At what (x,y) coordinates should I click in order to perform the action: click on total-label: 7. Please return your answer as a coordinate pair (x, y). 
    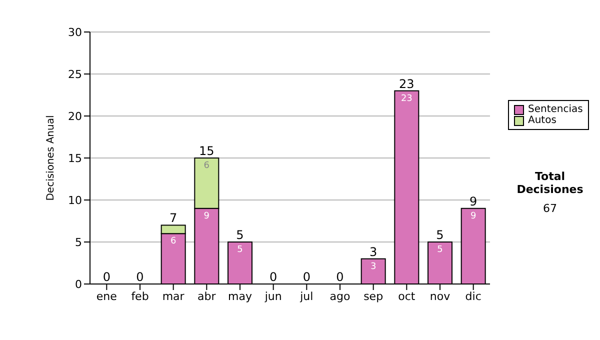
    Looking at the image, I should click on (174, 218).